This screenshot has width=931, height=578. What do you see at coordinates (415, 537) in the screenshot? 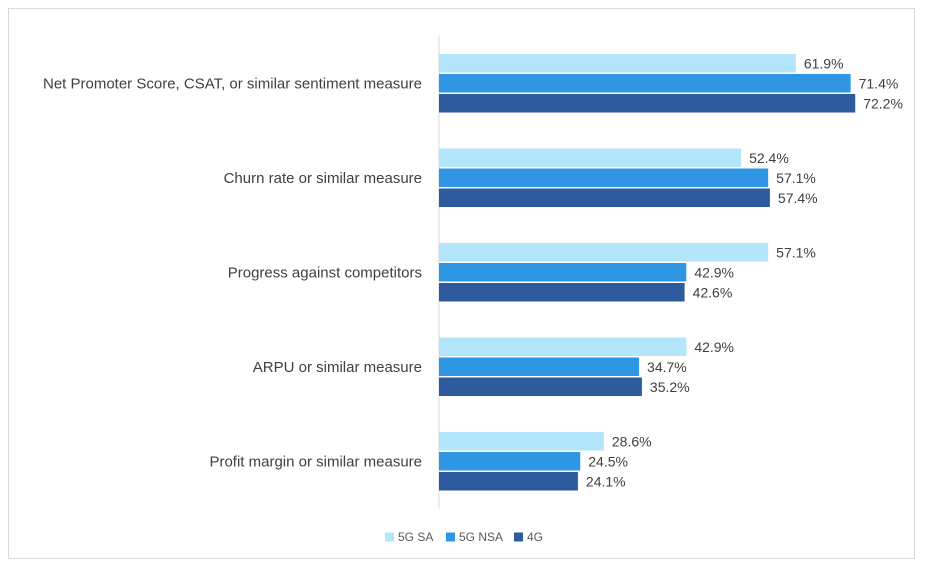
I see `legend-entry: 5G SA` at bounding box center [415, 537].